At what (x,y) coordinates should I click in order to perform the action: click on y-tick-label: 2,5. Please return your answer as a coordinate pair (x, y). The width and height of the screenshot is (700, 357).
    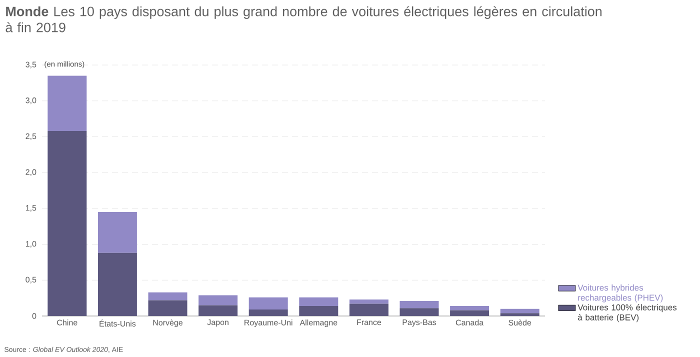
    Looking at the image, I should click on (31, 136).